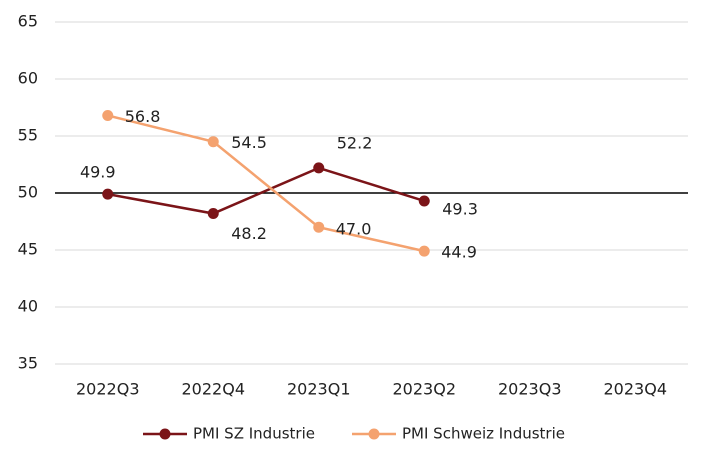 The image size is (709, 466). I want to click on y-tick-label: 60, so click(28, 78).